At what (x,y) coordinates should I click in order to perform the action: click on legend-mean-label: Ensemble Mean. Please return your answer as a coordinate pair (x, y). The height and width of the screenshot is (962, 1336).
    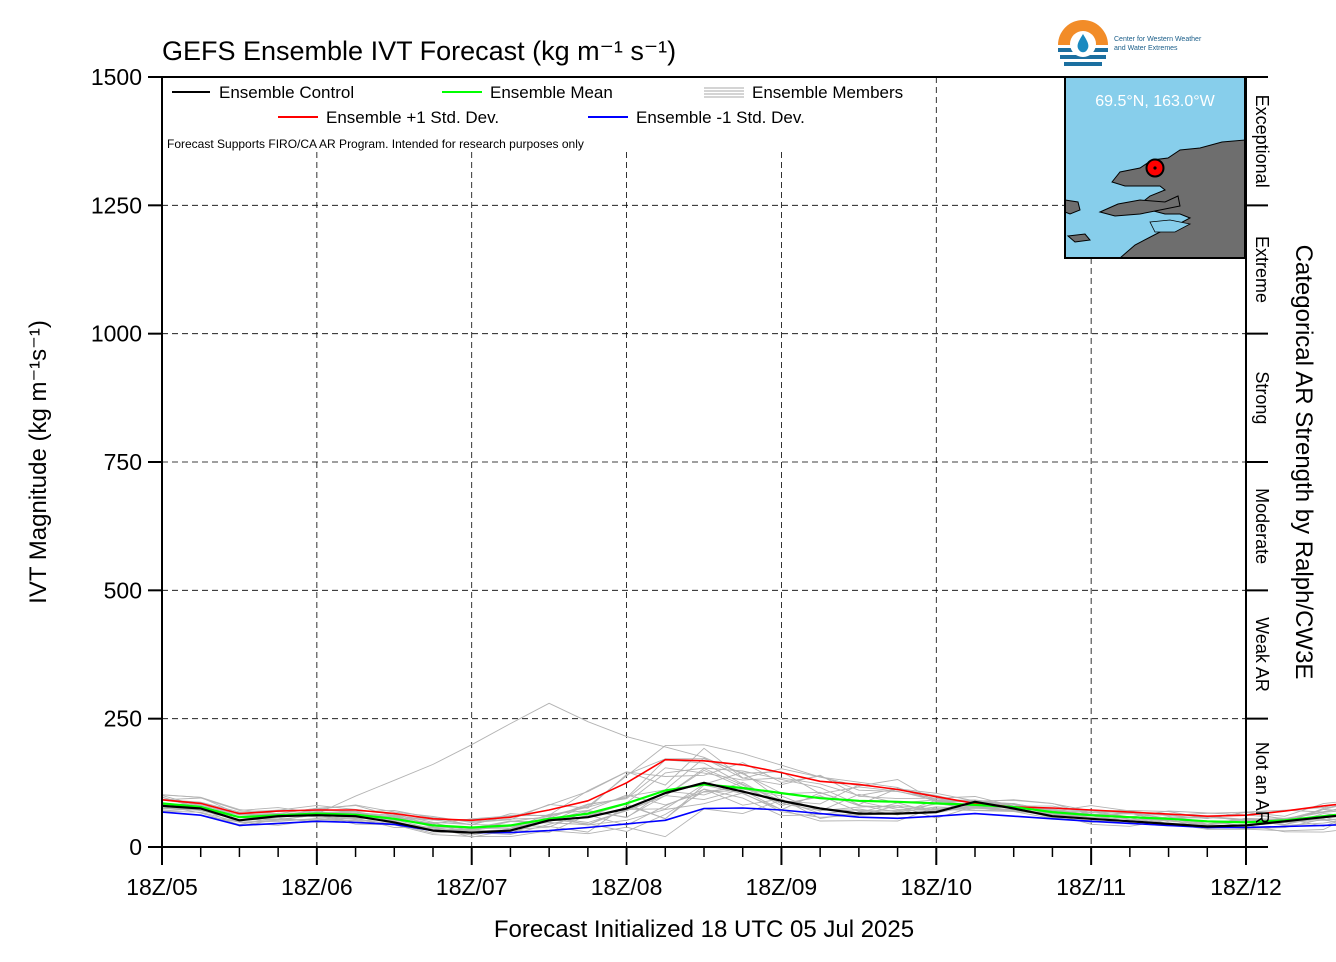
    Looking at the image, I should click on (551, 92).